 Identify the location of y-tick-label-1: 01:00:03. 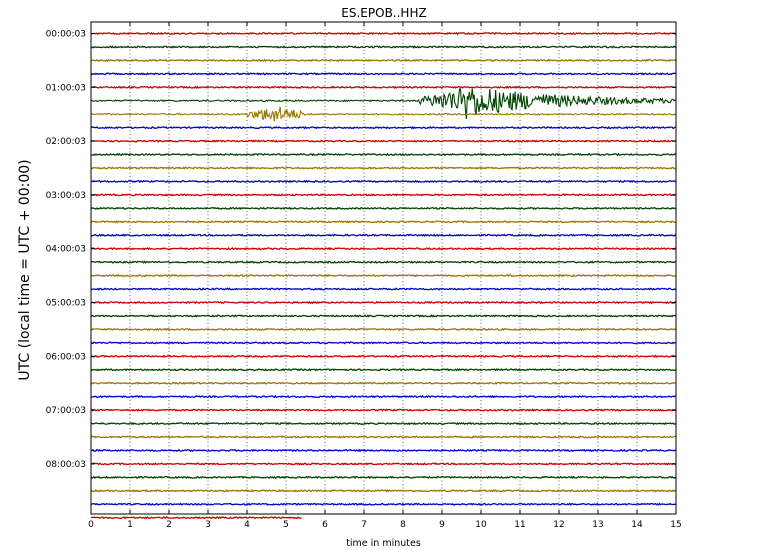
(66, 88).